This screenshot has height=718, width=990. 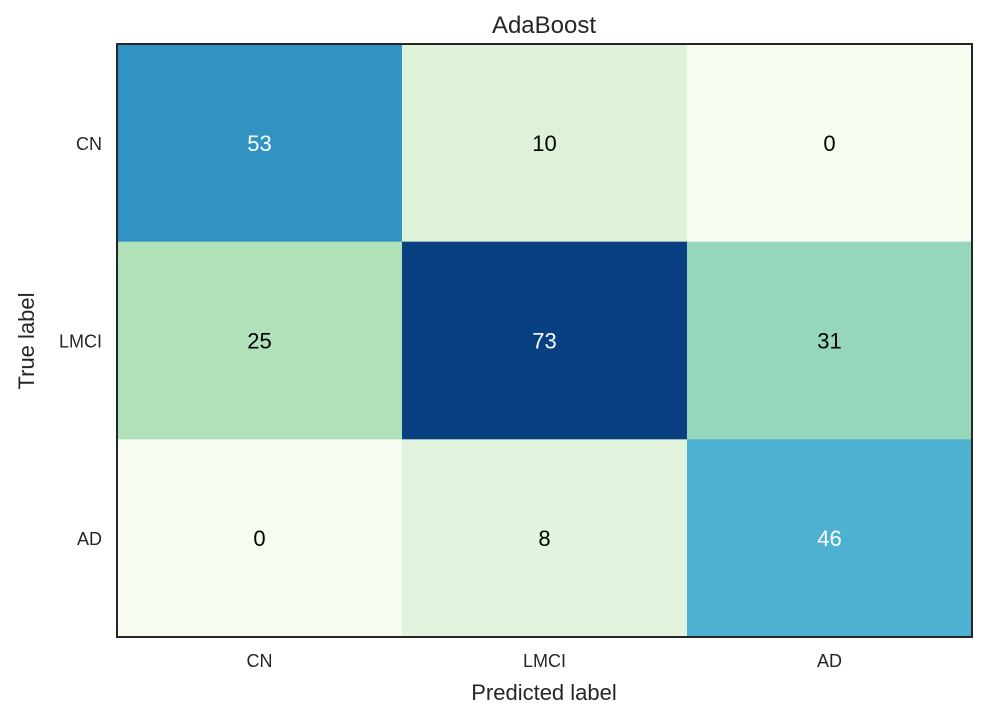 I want to click on y-tick-label: LMCI, so click(x=80, y=342).